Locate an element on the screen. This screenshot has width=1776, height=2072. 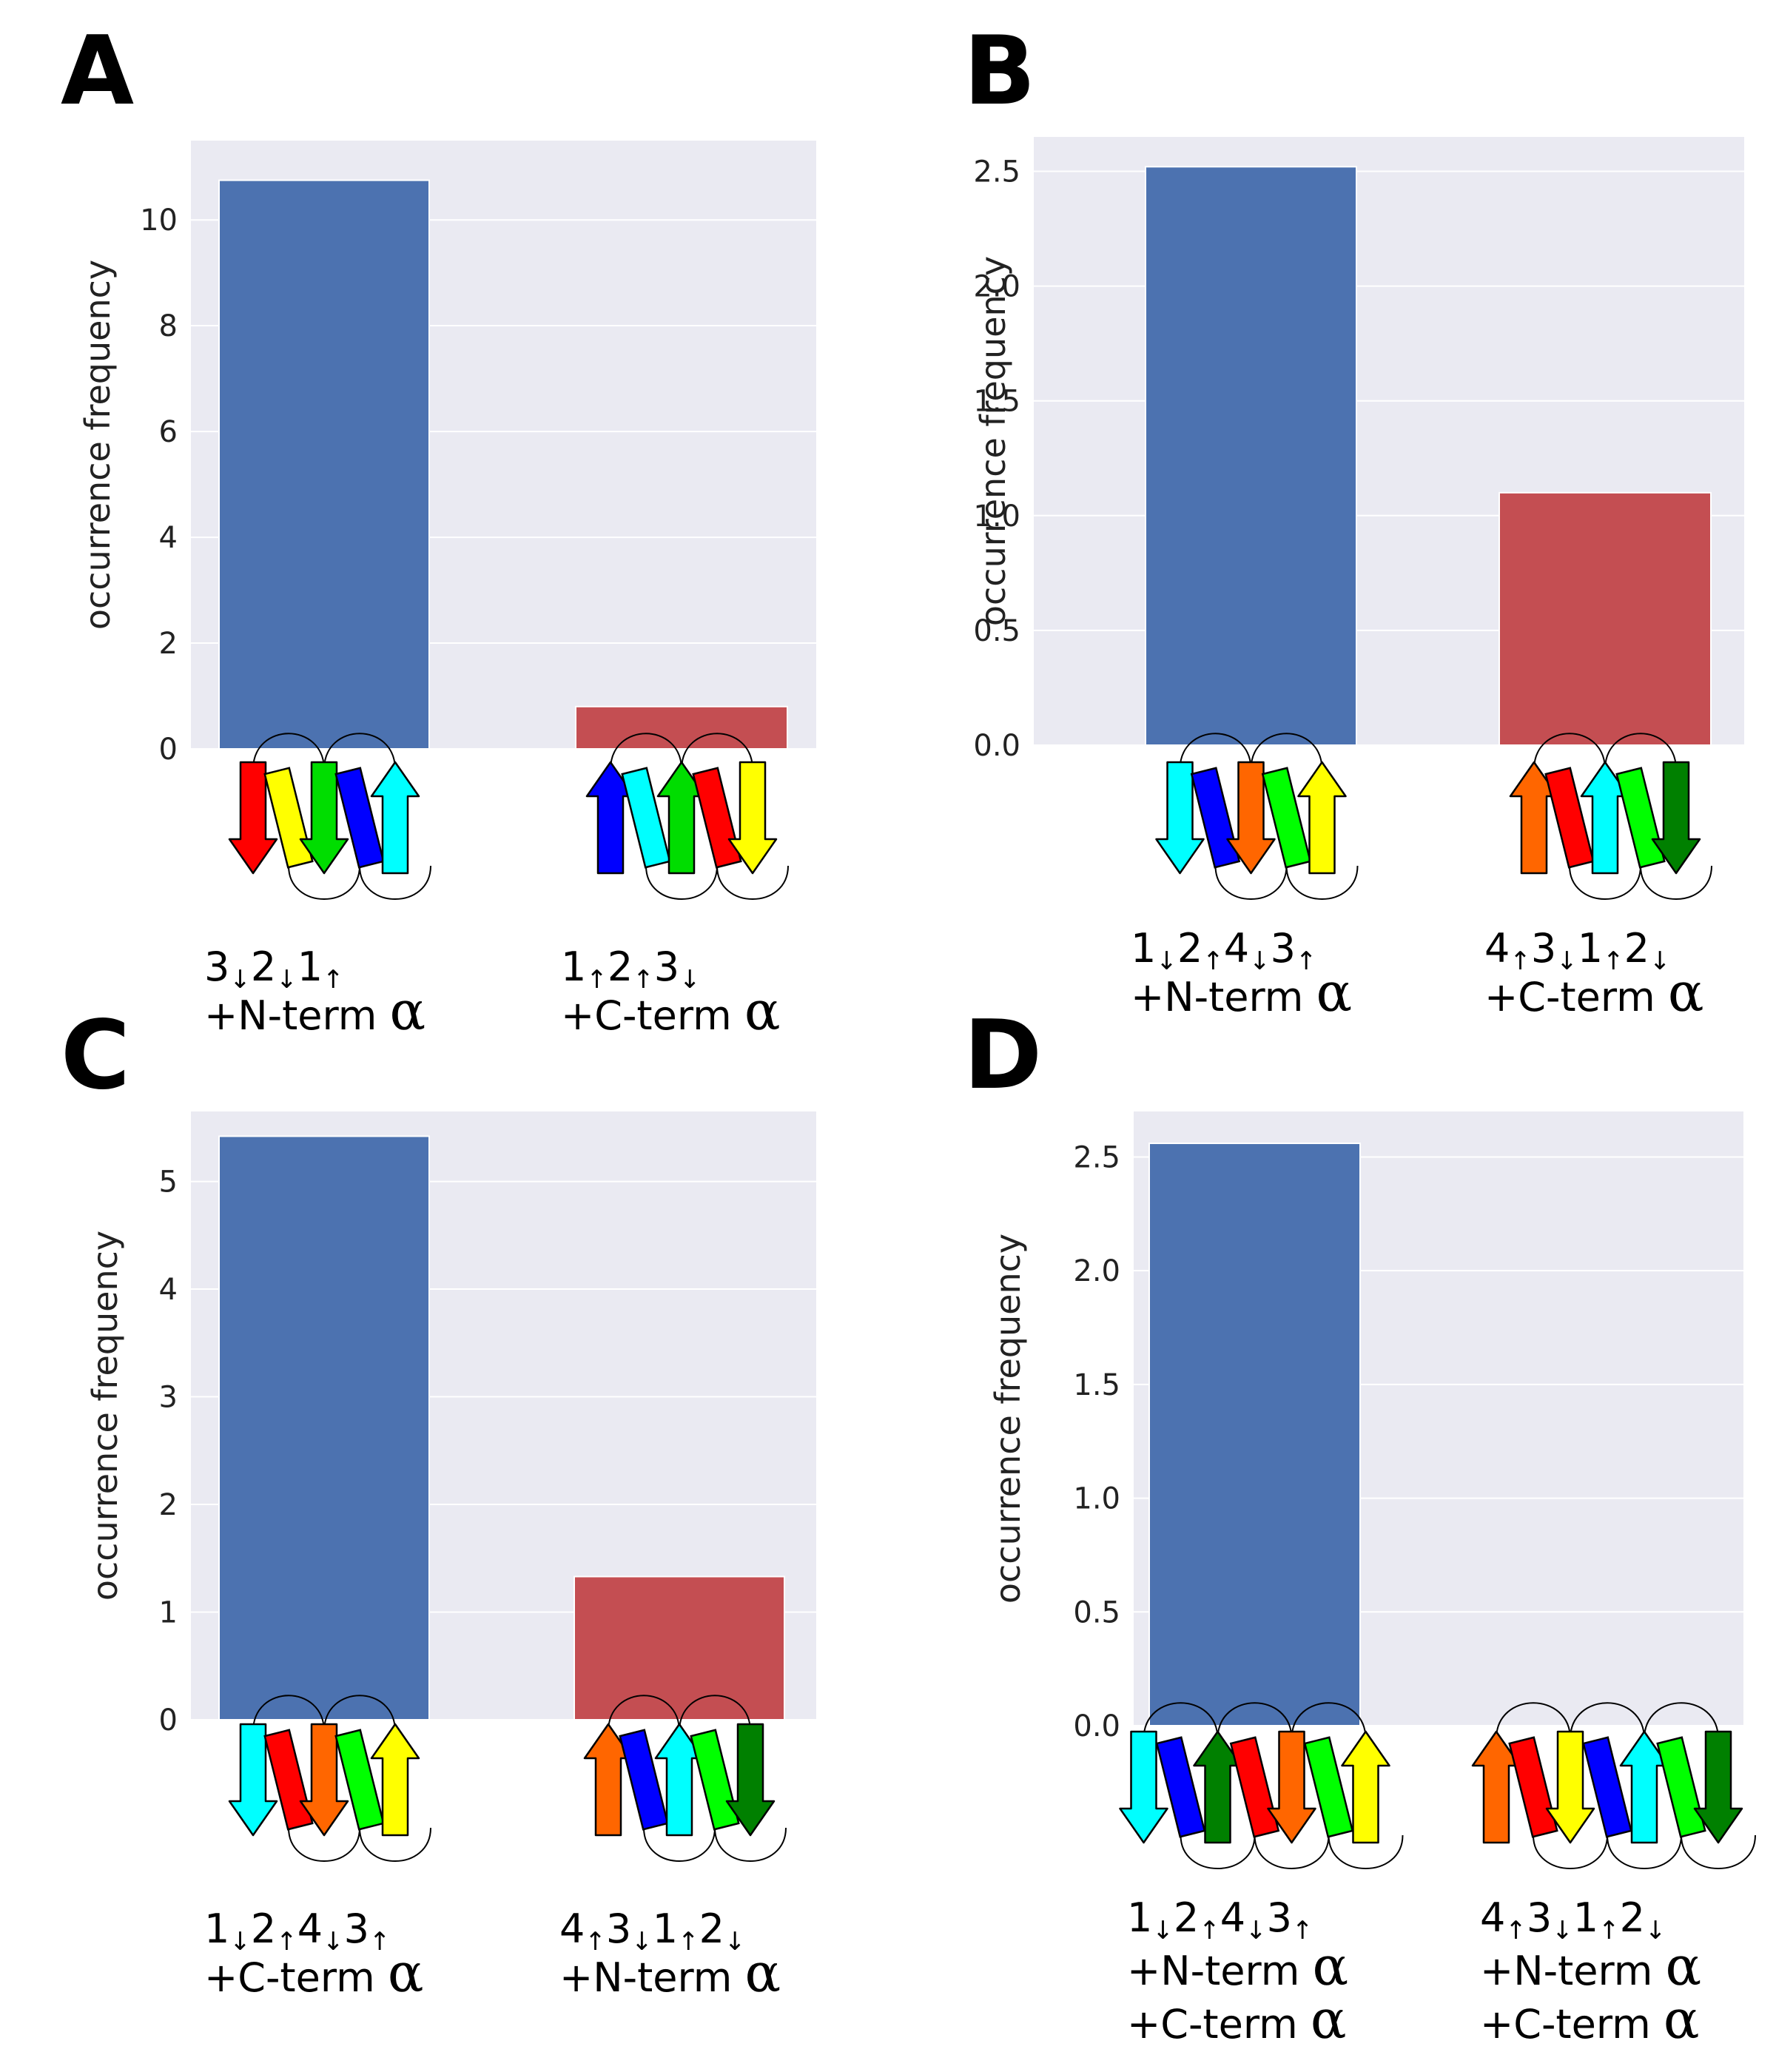
category-label: 4↑3↓1↑2↓+C-term α is located at coordinates (1593, 974).